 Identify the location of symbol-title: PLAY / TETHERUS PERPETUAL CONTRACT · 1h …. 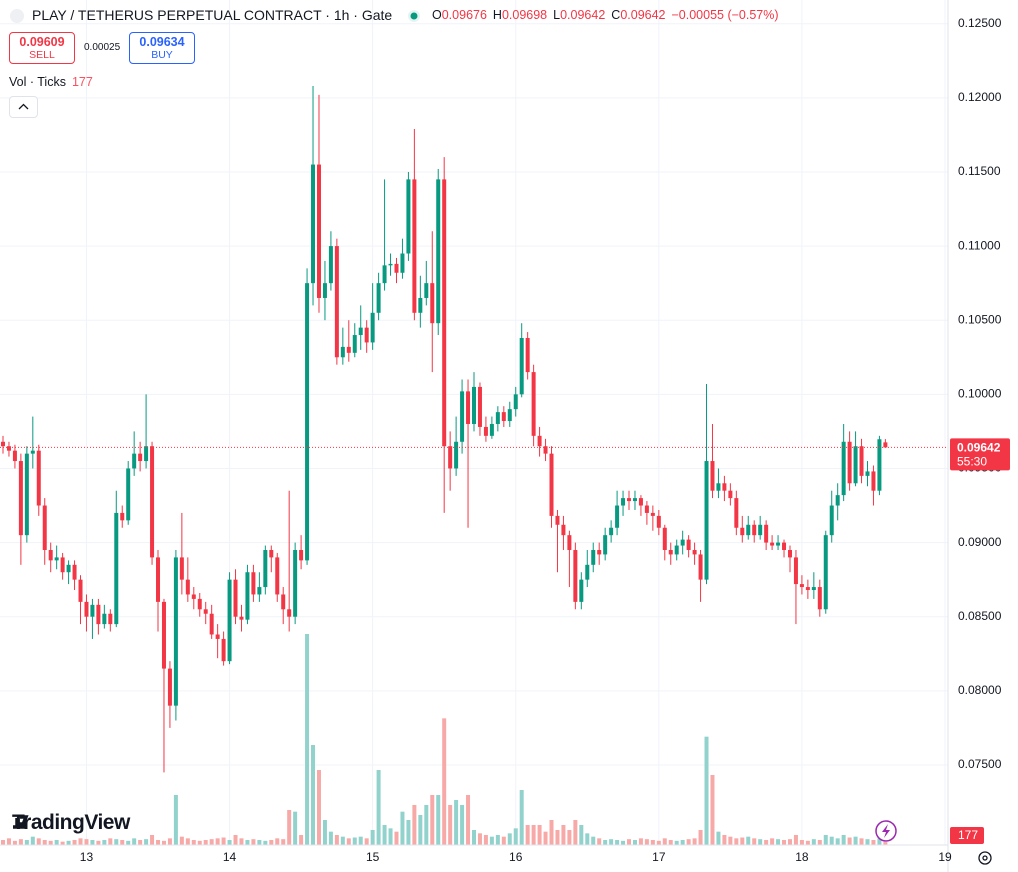
(212, 15).